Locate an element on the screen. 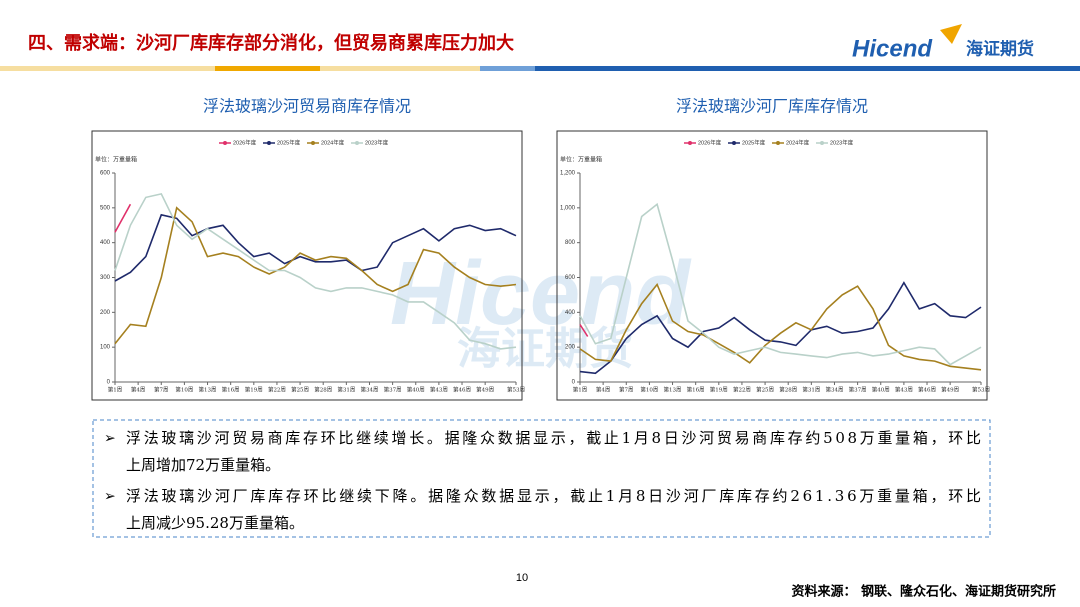 Image resolution: width=1080 pixels, height=607 pixels. watermark: Hicend is located at coordinates (541, 294).